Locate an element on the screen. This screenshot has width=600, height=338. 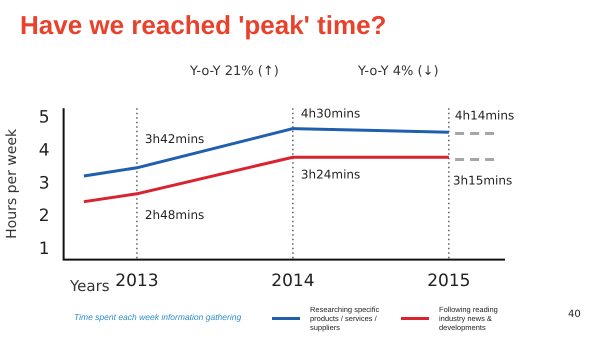
text: 40 is located at coordinates (574, 314).